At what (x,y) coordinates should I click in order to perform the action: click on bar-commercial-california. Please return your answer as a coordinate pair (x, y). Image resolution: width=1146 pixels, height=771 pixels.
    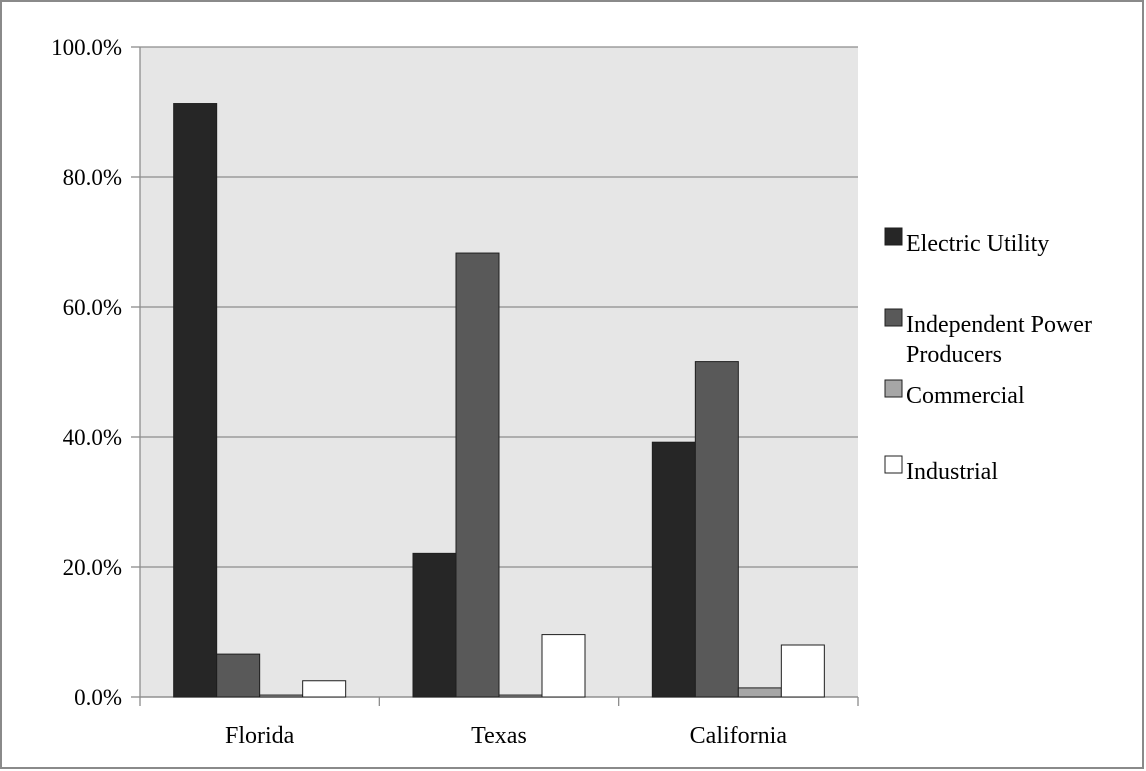
    Looking at the image, I should click on (759, 692).